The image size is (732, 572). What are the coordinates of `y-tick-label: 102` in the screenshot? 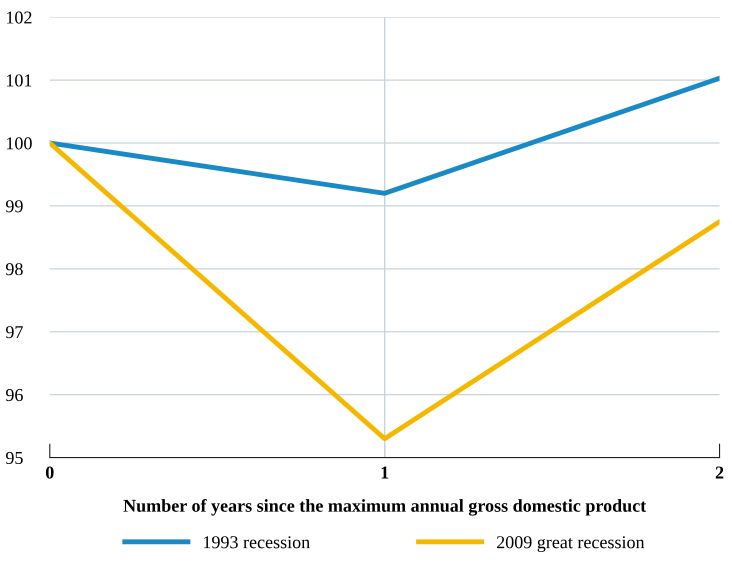 It's located at (19, 17).